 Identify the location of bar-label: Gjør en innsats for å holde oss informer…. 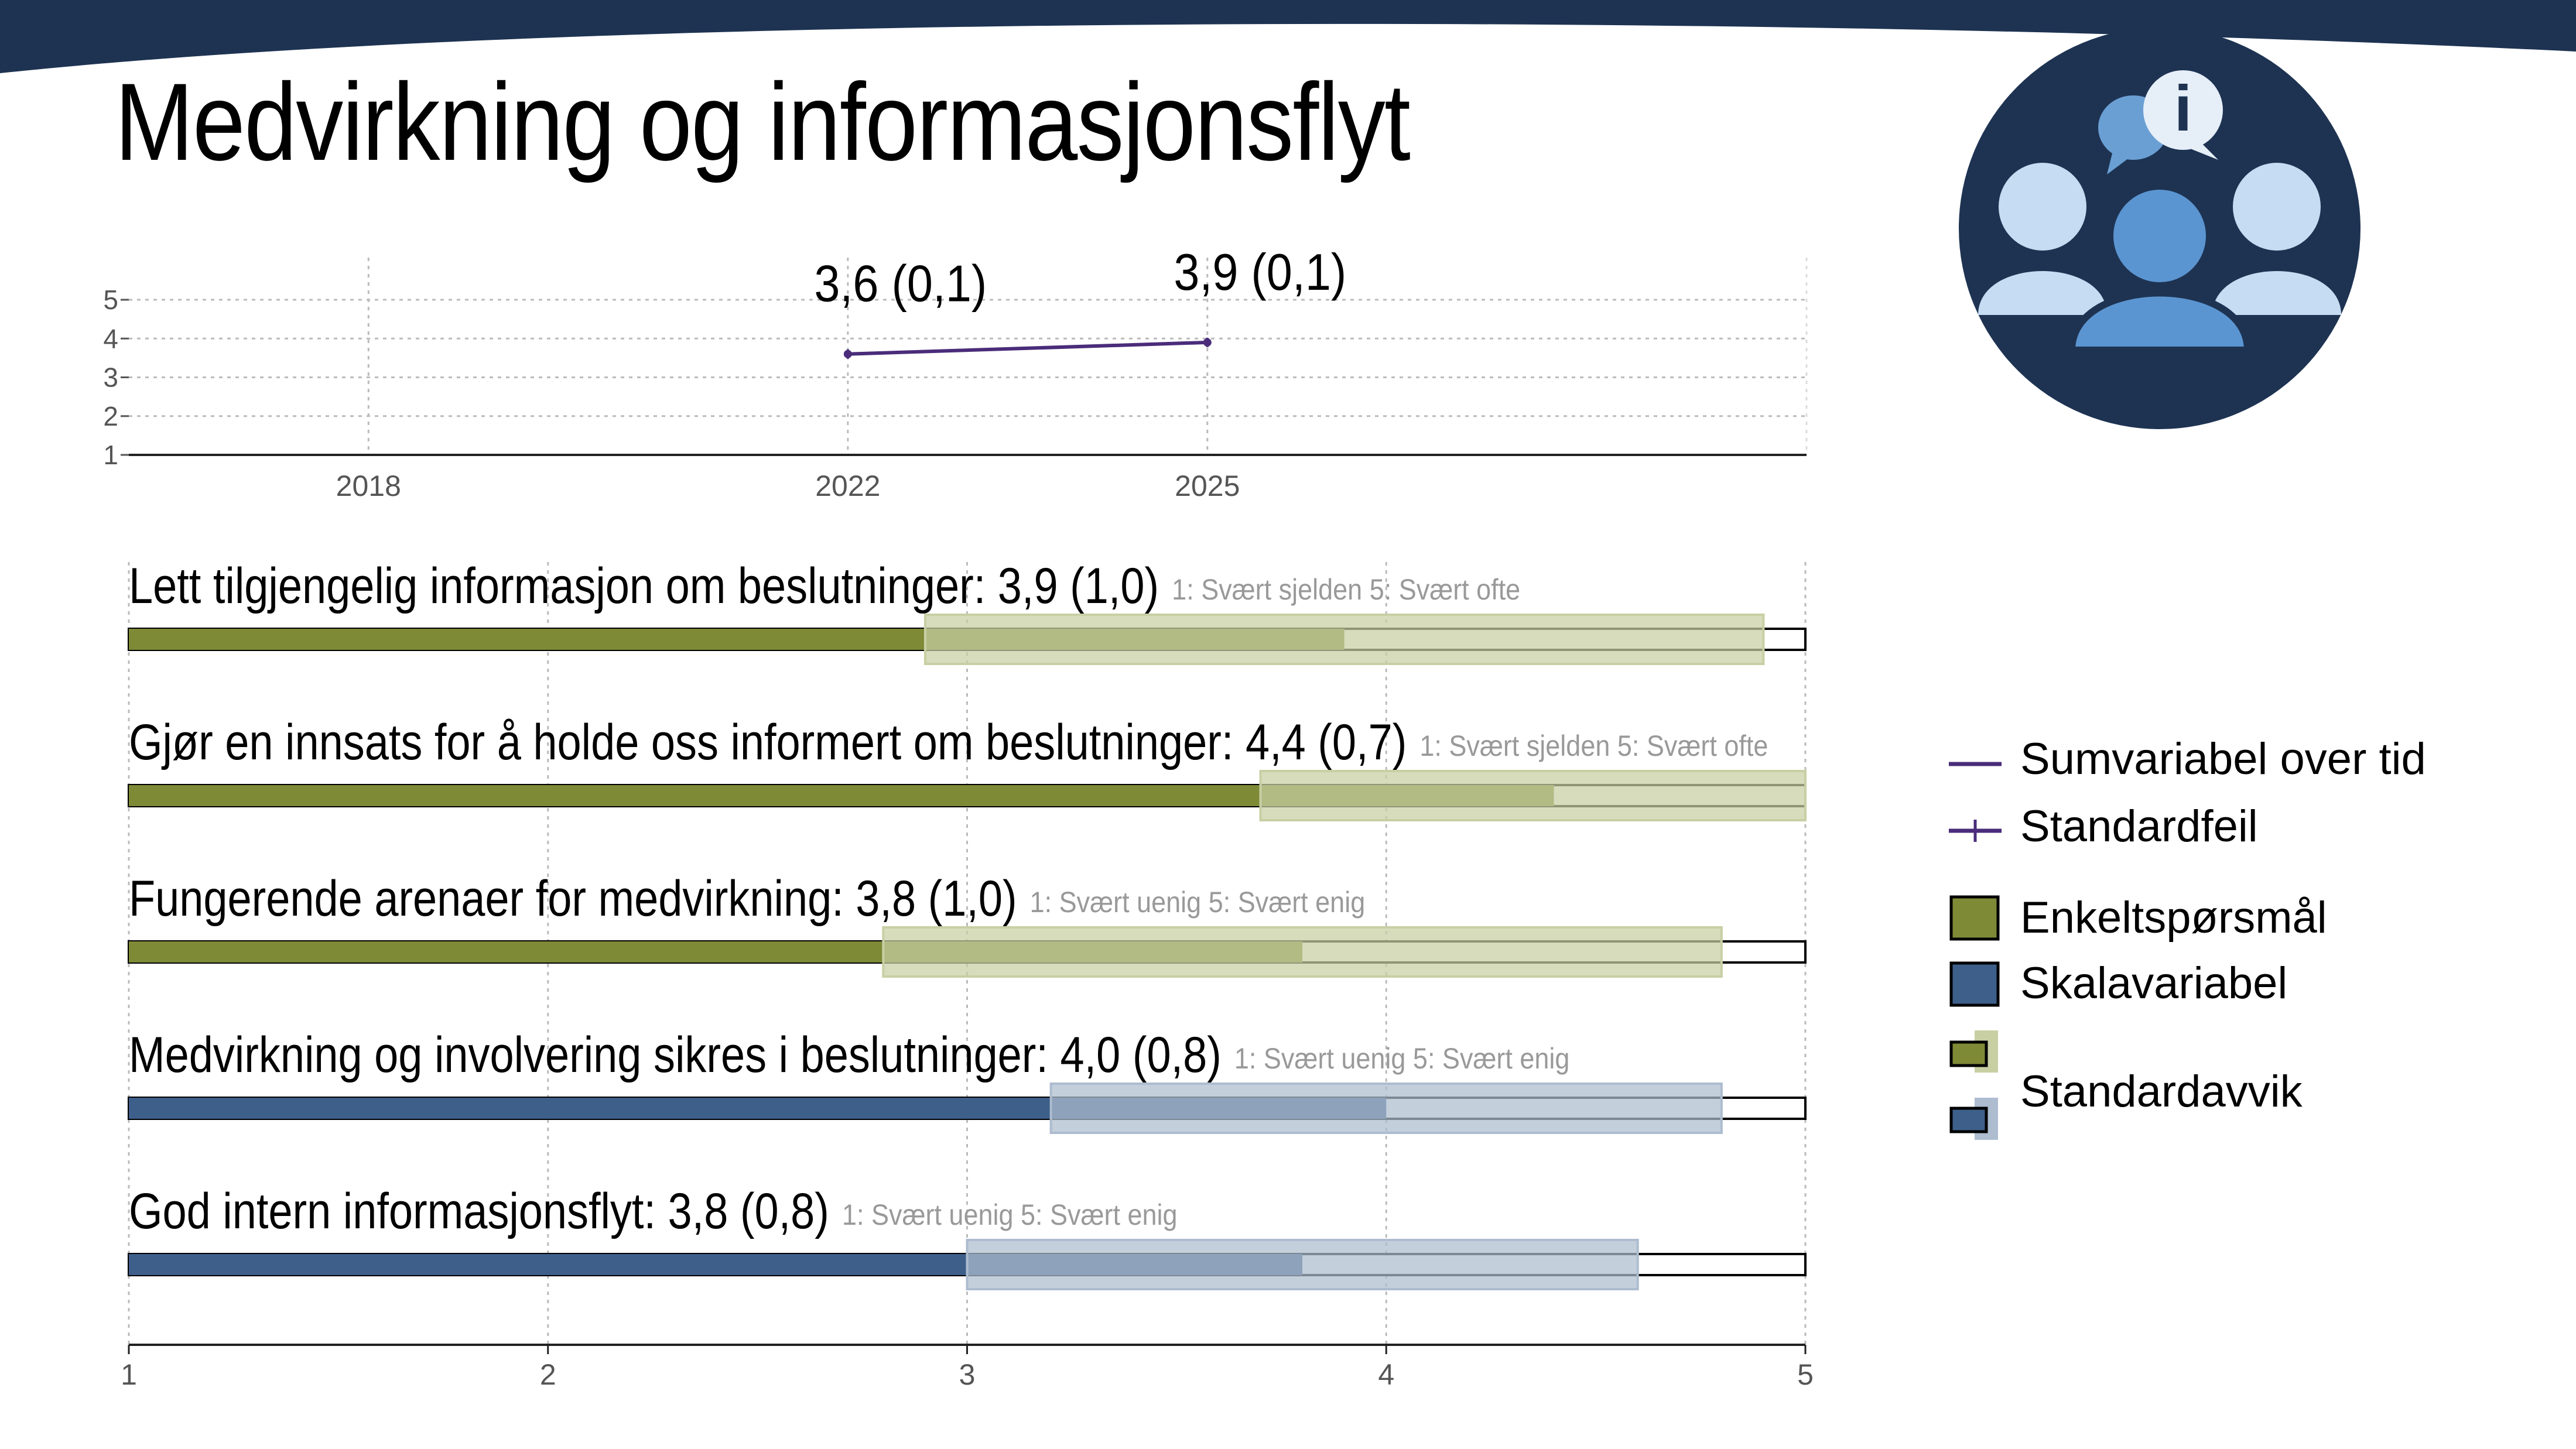
(768, 742).